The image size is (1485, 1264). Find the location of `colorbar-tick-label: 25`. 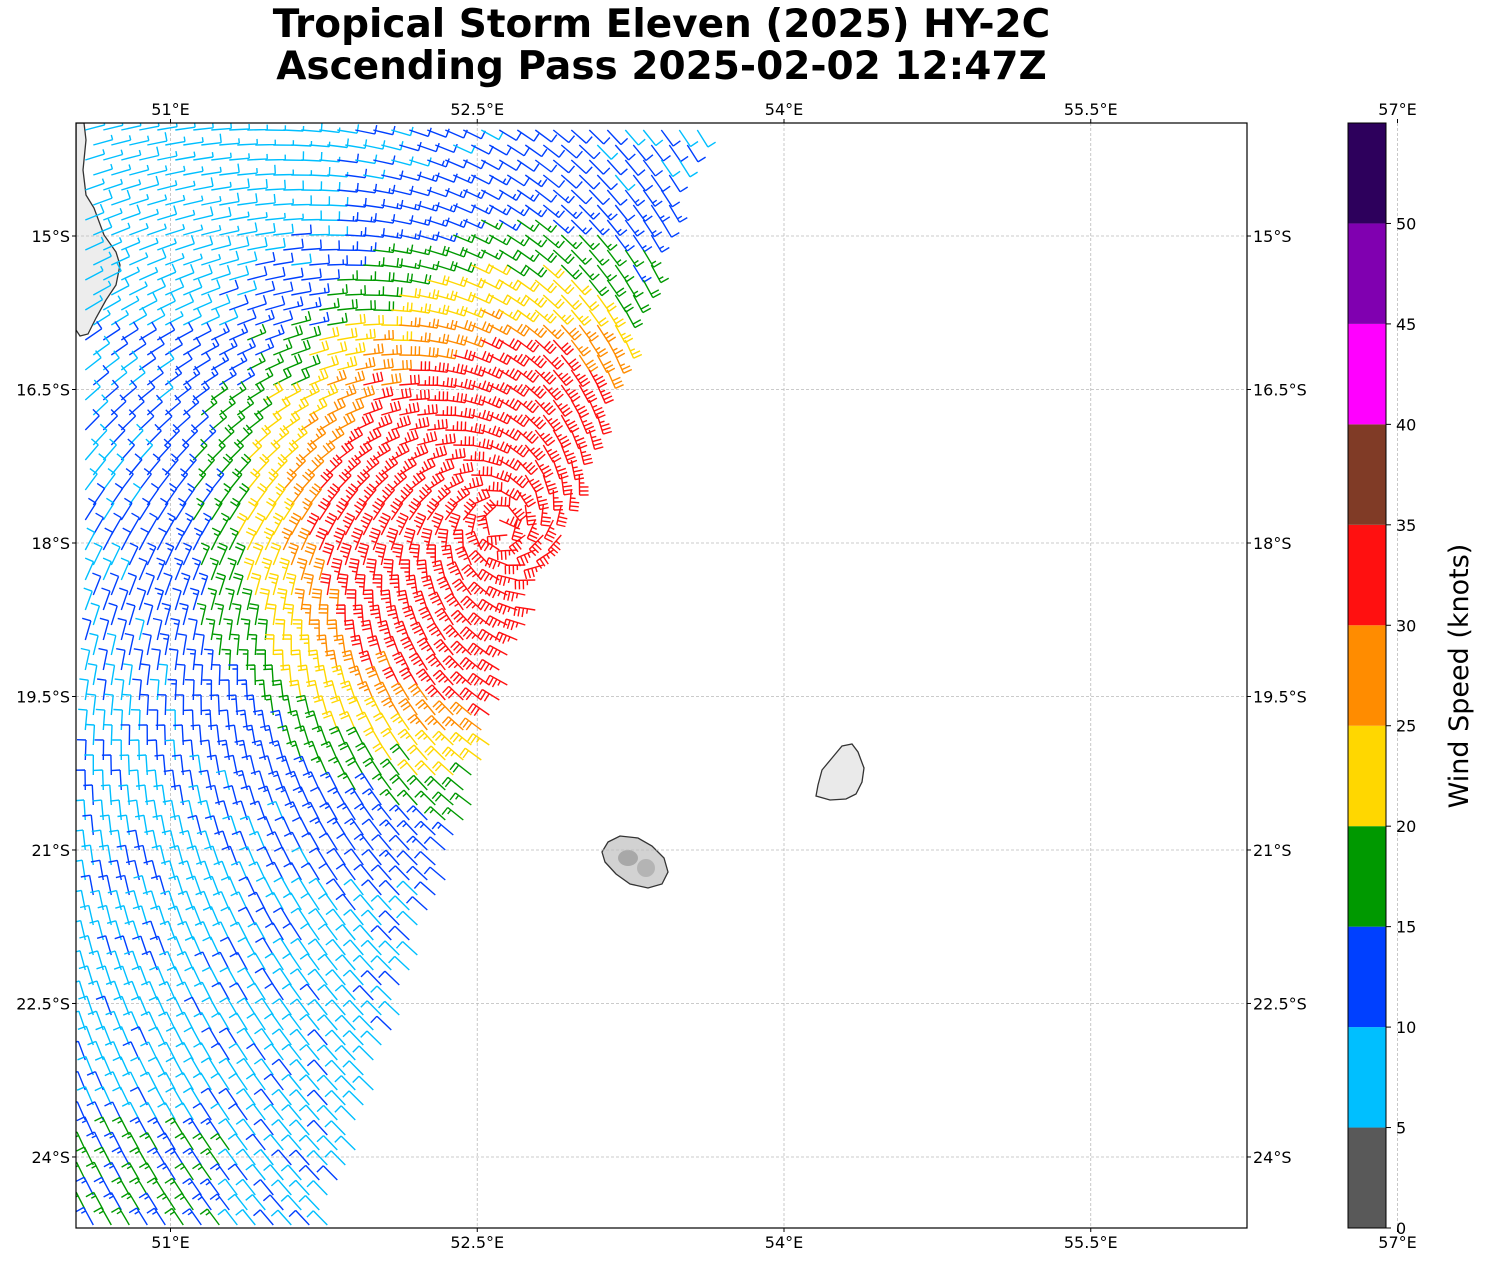

colorbar-tick-label: 25 is located at coordinates (1406, 726).